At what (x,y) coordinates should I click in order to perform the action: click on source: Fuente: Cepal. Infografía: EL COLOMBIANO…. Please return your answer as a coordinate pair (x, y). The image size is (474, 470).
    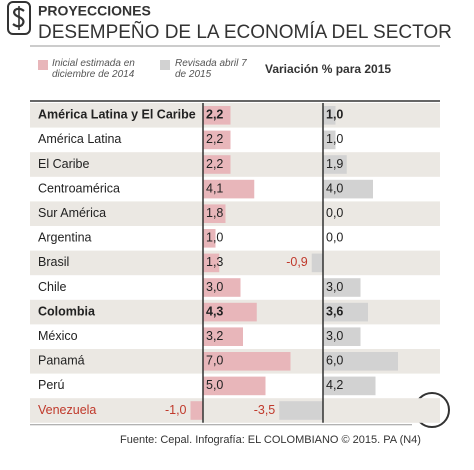
    Looking at the image, I should click on (270, 440).